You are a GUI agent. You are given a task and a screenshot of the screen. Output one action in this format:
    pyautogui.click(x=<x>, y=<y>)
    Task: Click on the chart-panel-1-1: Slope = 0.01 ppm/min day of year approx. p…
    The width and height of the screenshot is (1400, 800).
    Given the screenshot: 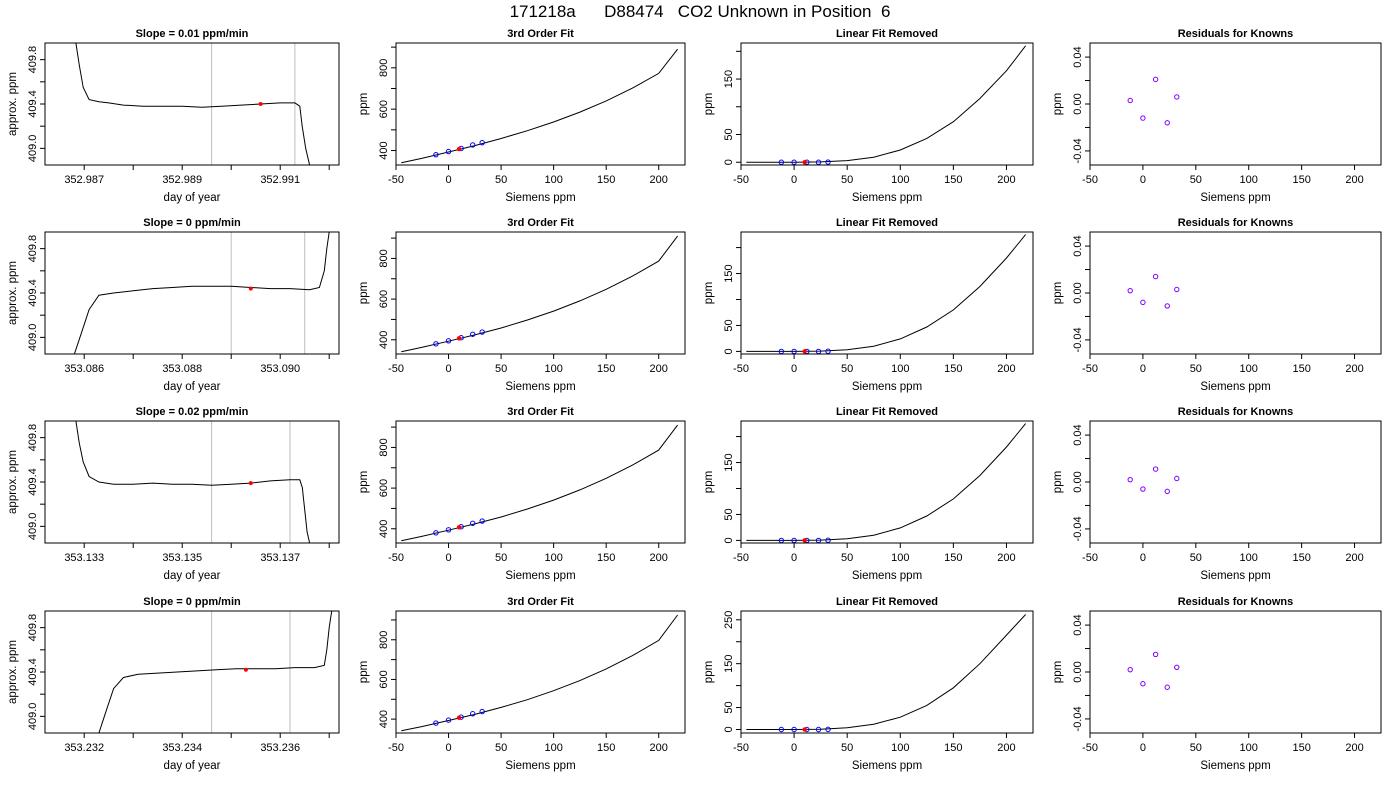 What is the action you would take?
    pyautogui.click(x=173, y=116)
    